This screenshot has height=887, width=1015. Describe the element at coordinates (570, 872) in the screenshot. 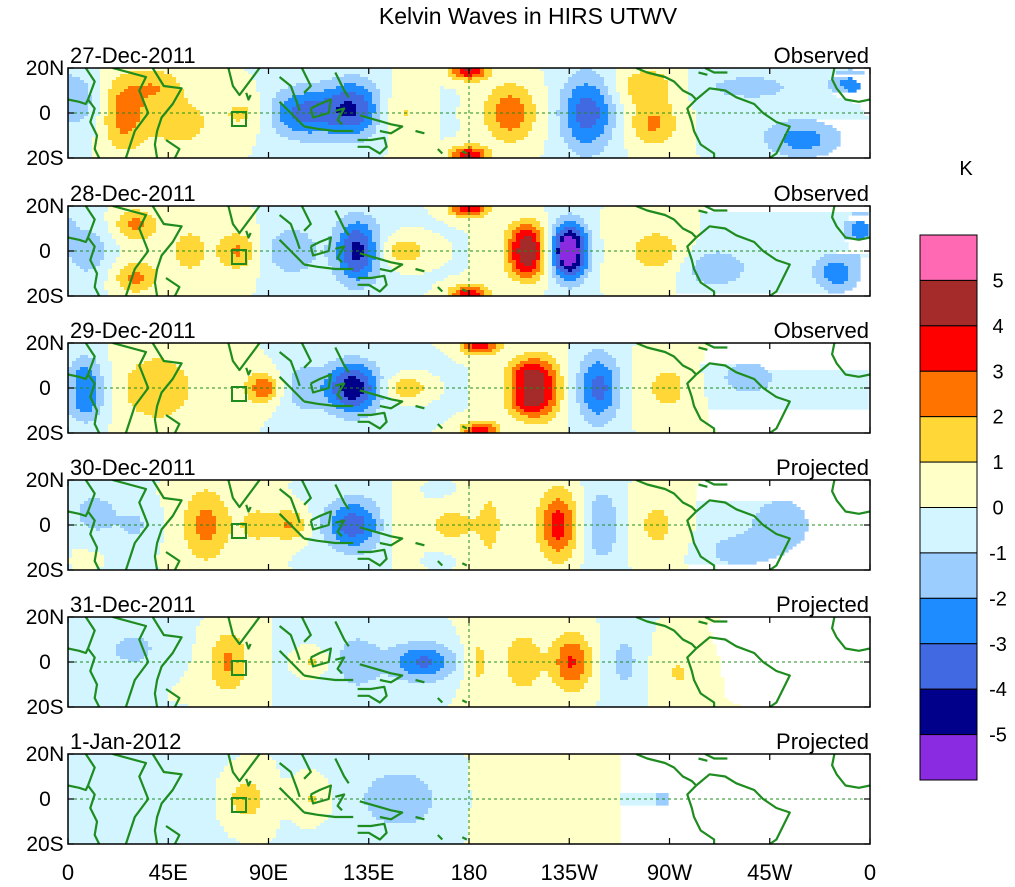

I see `x-tick-label: 135W` at that location.